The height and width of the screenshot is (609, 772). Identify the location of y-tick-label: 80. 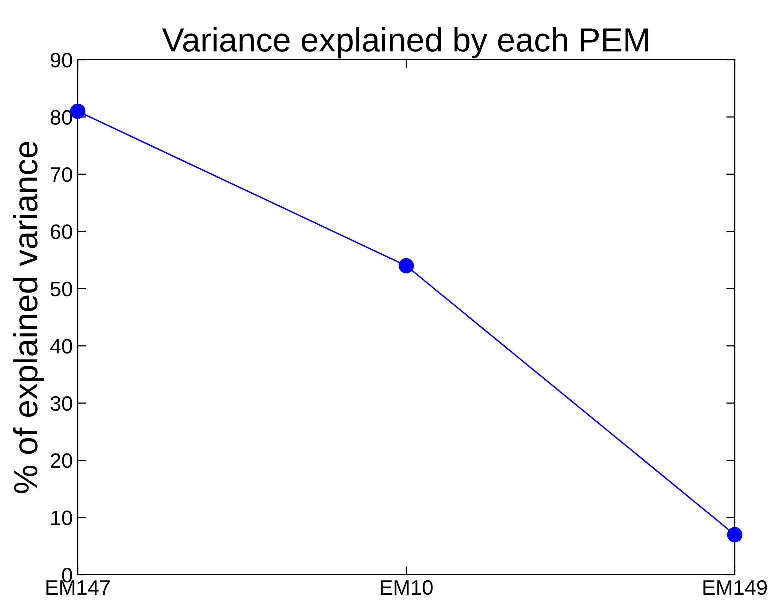
(61, 117).